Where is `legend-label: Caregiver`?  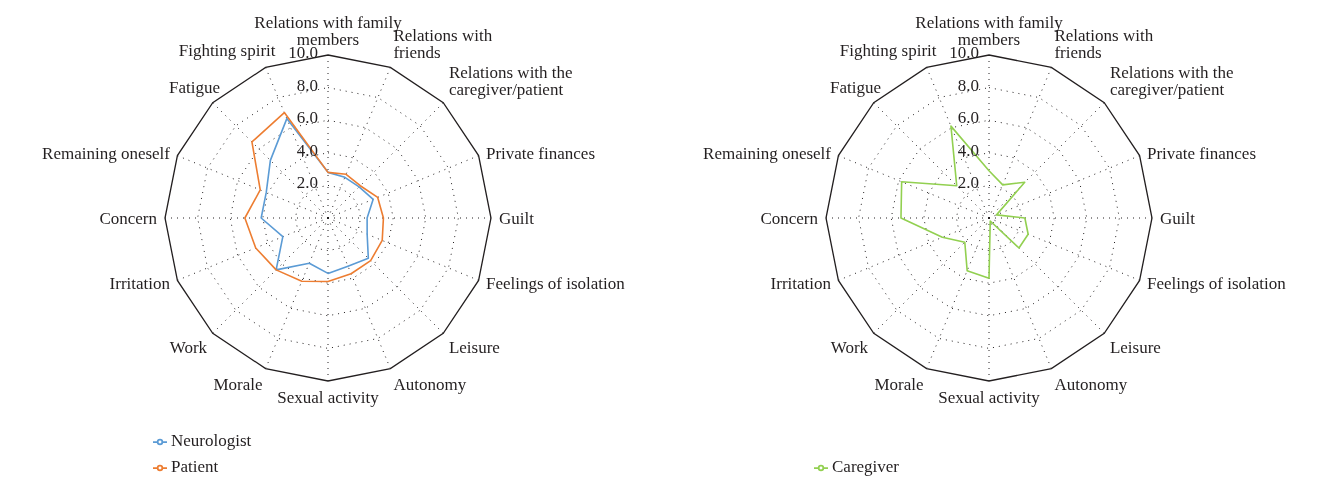
legend-label: Caregiver is located at coordinates (866, 466).